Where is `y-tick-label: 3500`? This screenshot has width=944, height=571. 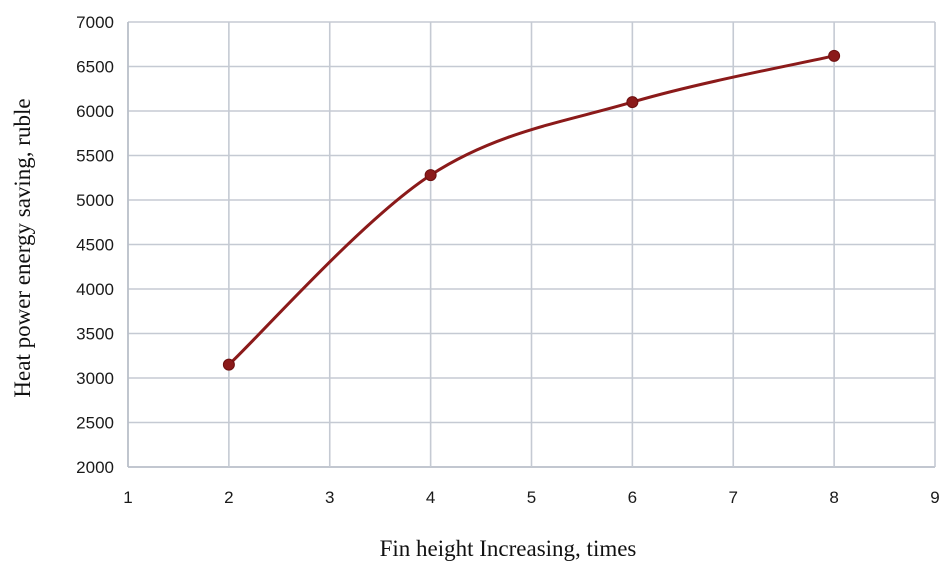
y-tick-label: 3500 is located at coordinates (95, 334).